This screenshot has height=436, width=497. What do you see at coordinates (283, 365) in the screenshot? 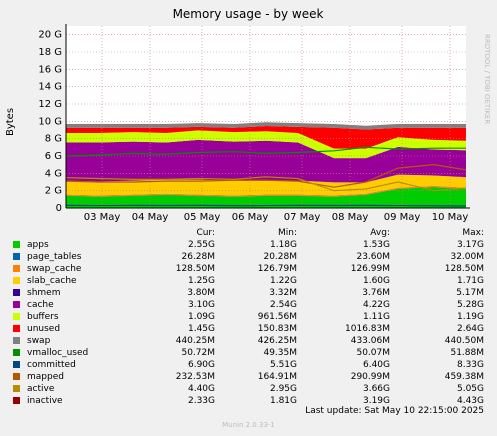
I see `legend-min: 5.51G` at bounding box center [283, 365].